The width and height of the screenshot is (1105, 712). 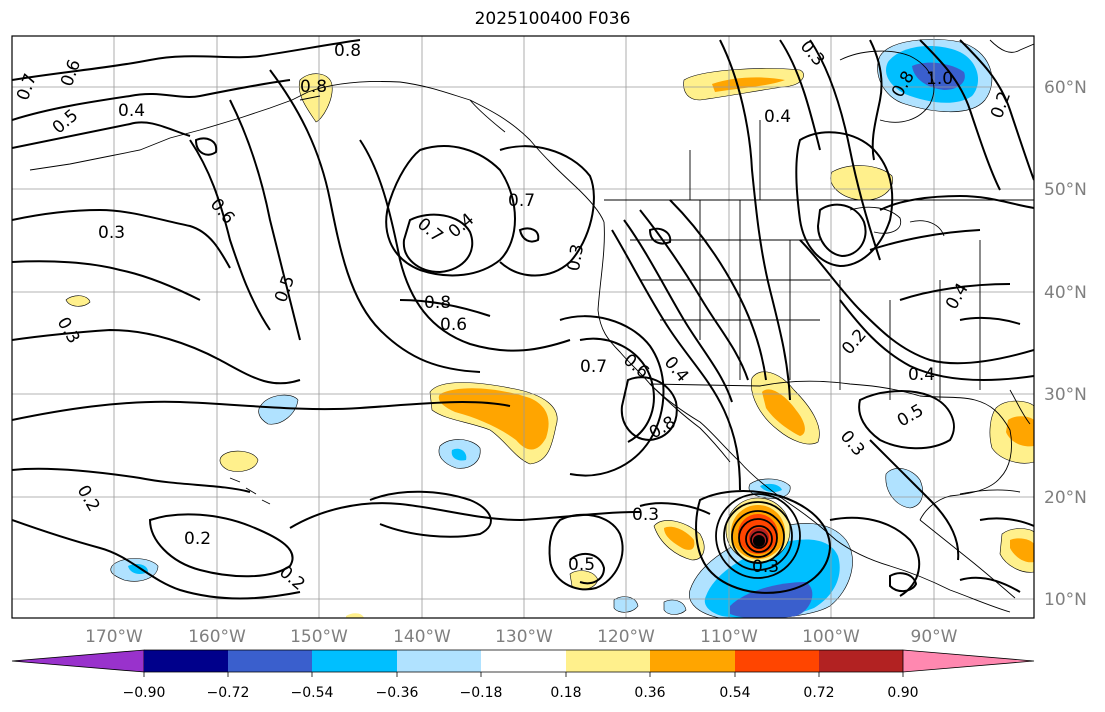 What do you see at coordinates (1065, 293) in the screenshot?
I see `lat-label-40n: 40°N` at bounding box center [1065, 293].